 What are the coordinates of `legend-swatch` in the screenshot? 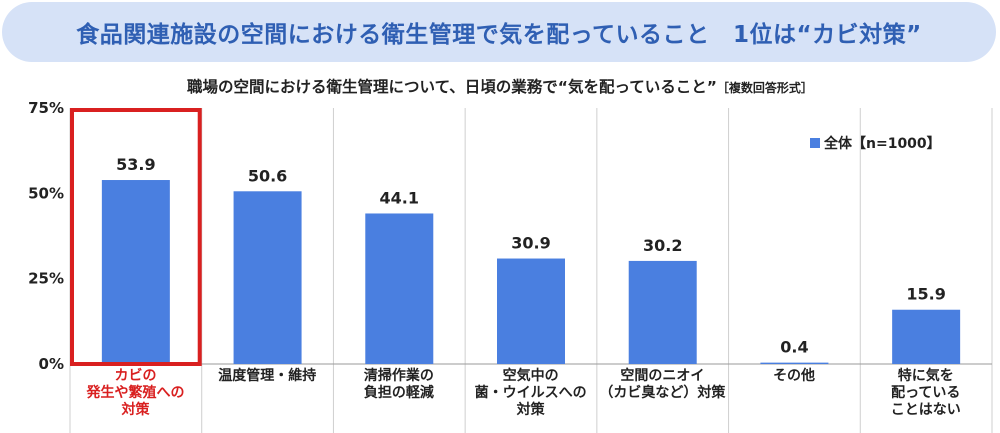 It's located at (815, 143).